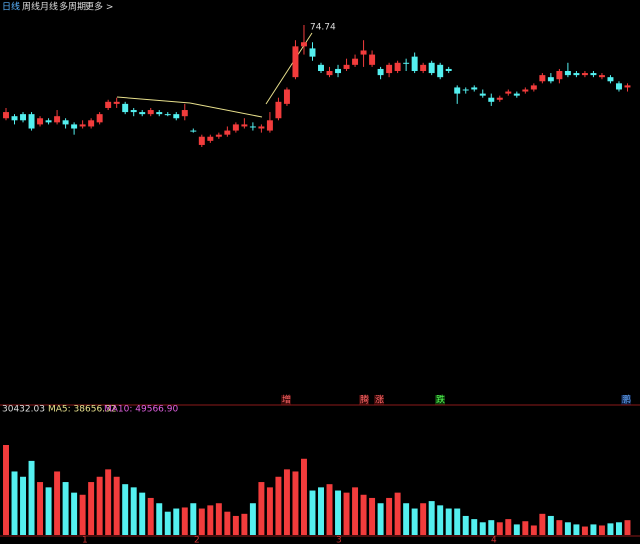 The height and width of the screenshot is (544, 640). I want to click on volume-label: 30432.03, so click(23, 410).